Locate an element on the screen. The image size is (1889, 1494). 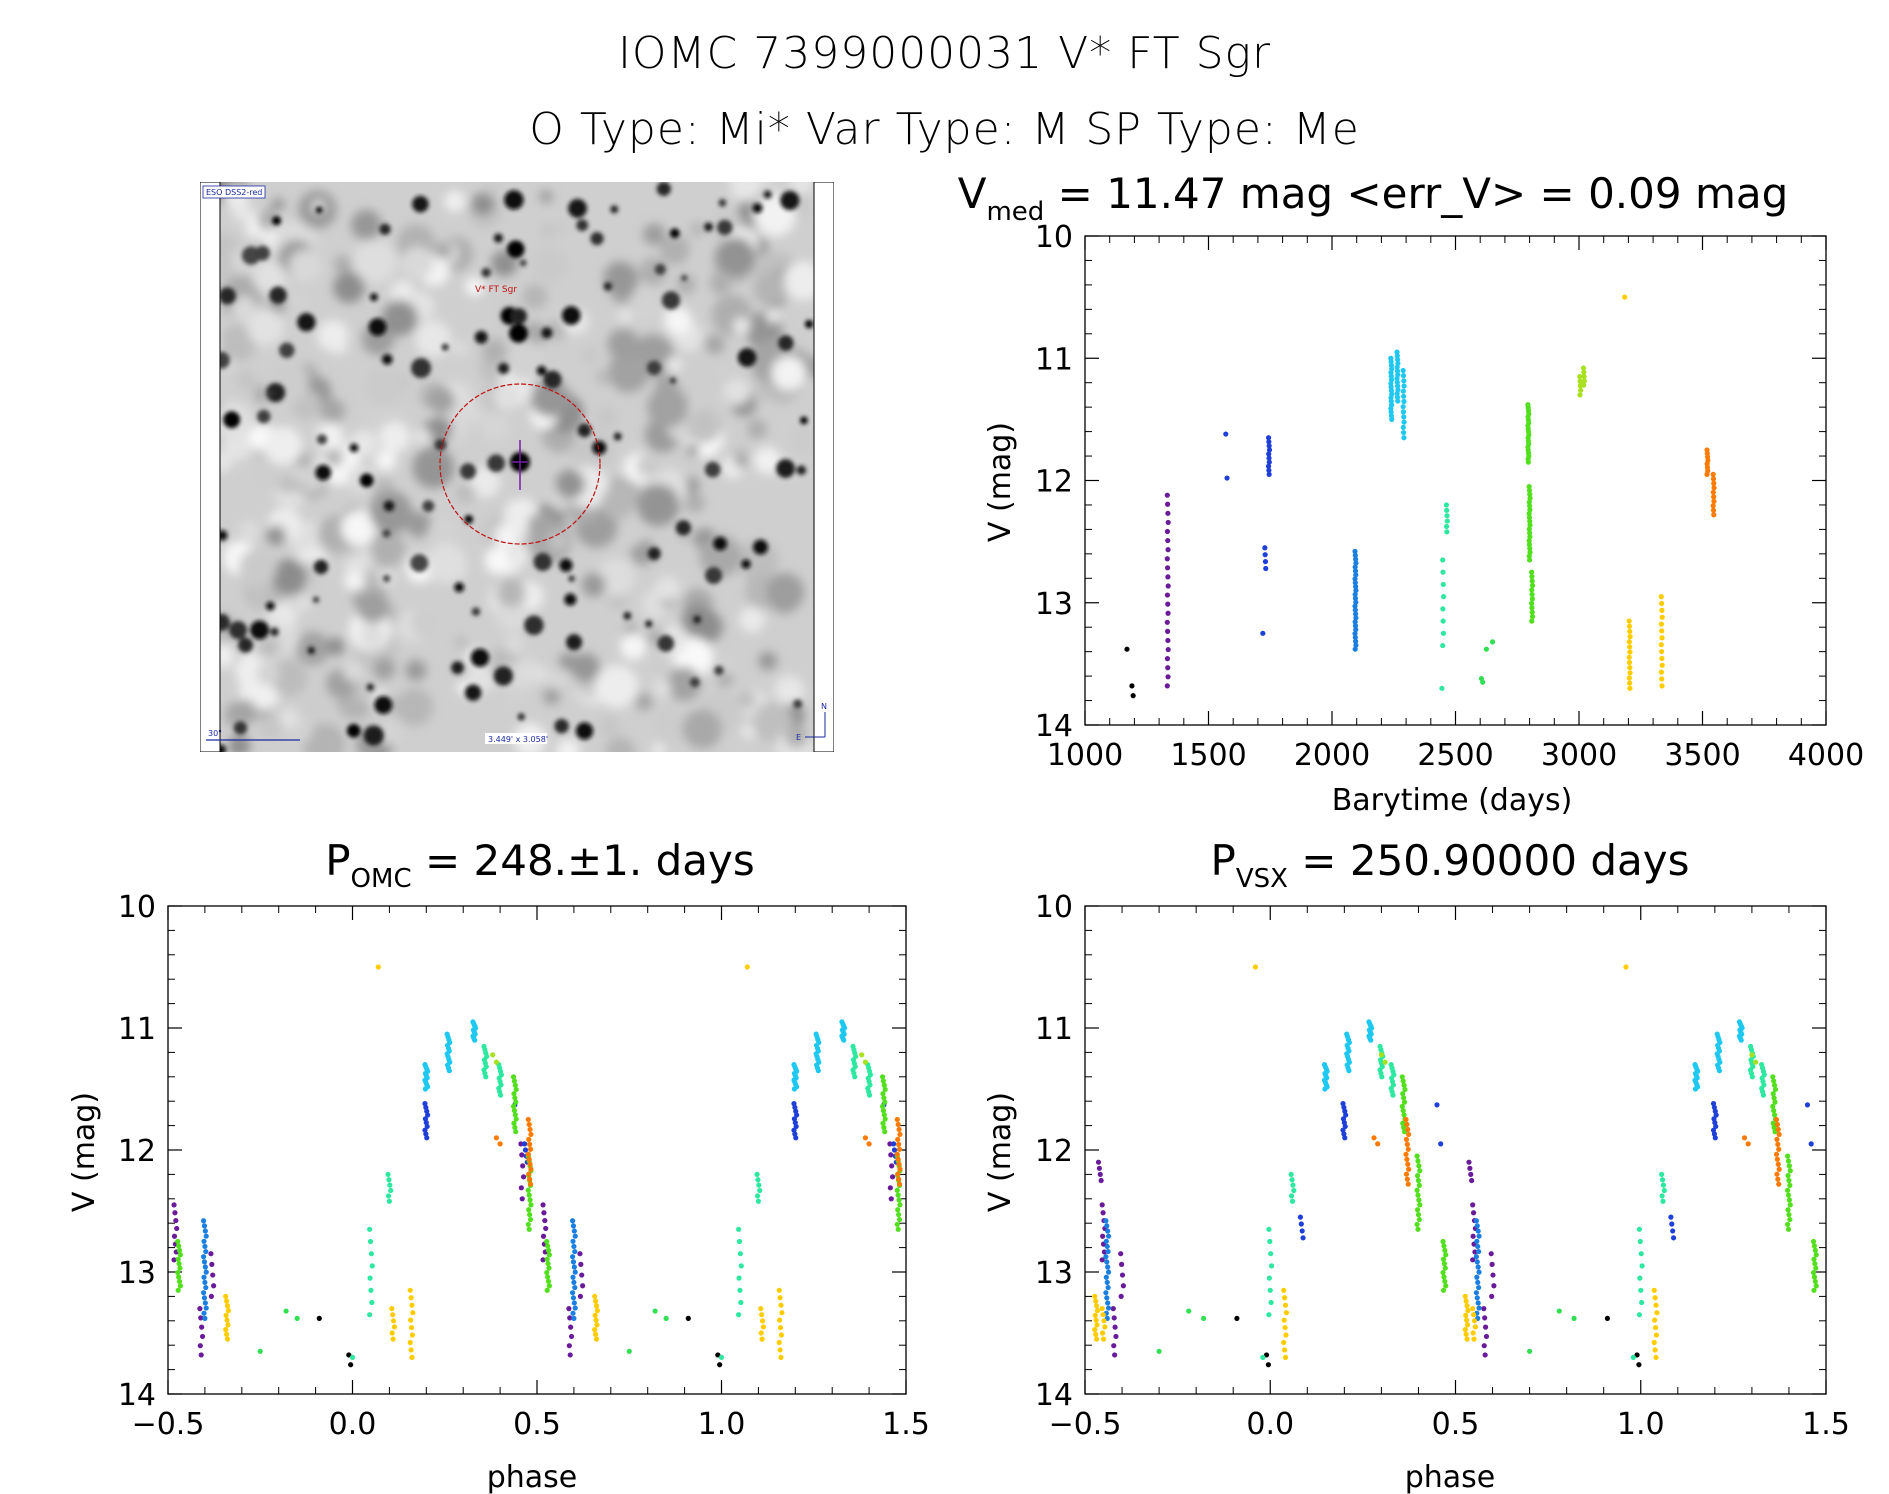
data-points is located at coordinates (1420, 496).